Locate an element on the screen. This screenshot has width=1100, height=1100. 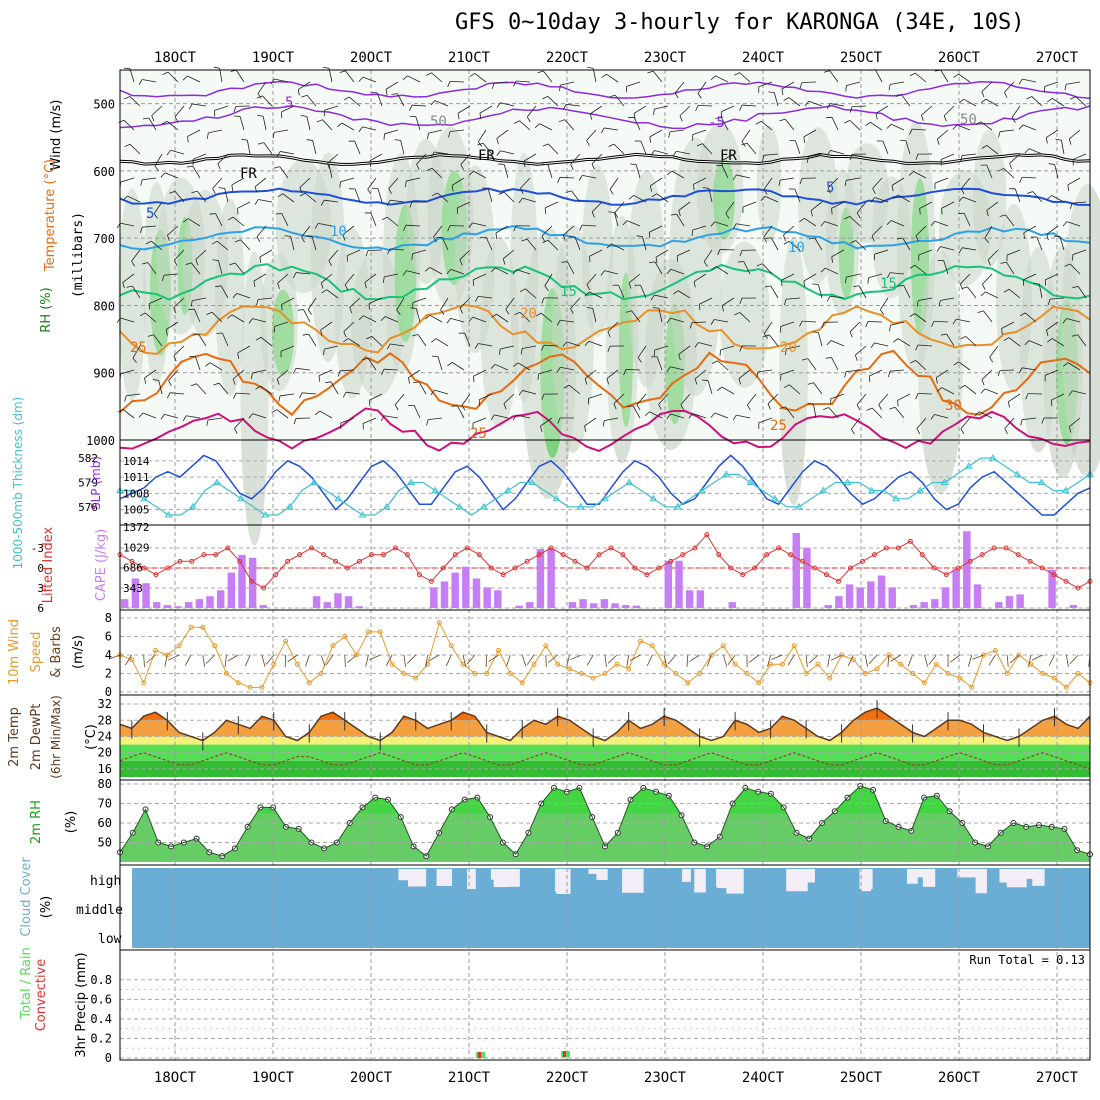
cloud-level-middle: middle is located at coordinates (99, 910).